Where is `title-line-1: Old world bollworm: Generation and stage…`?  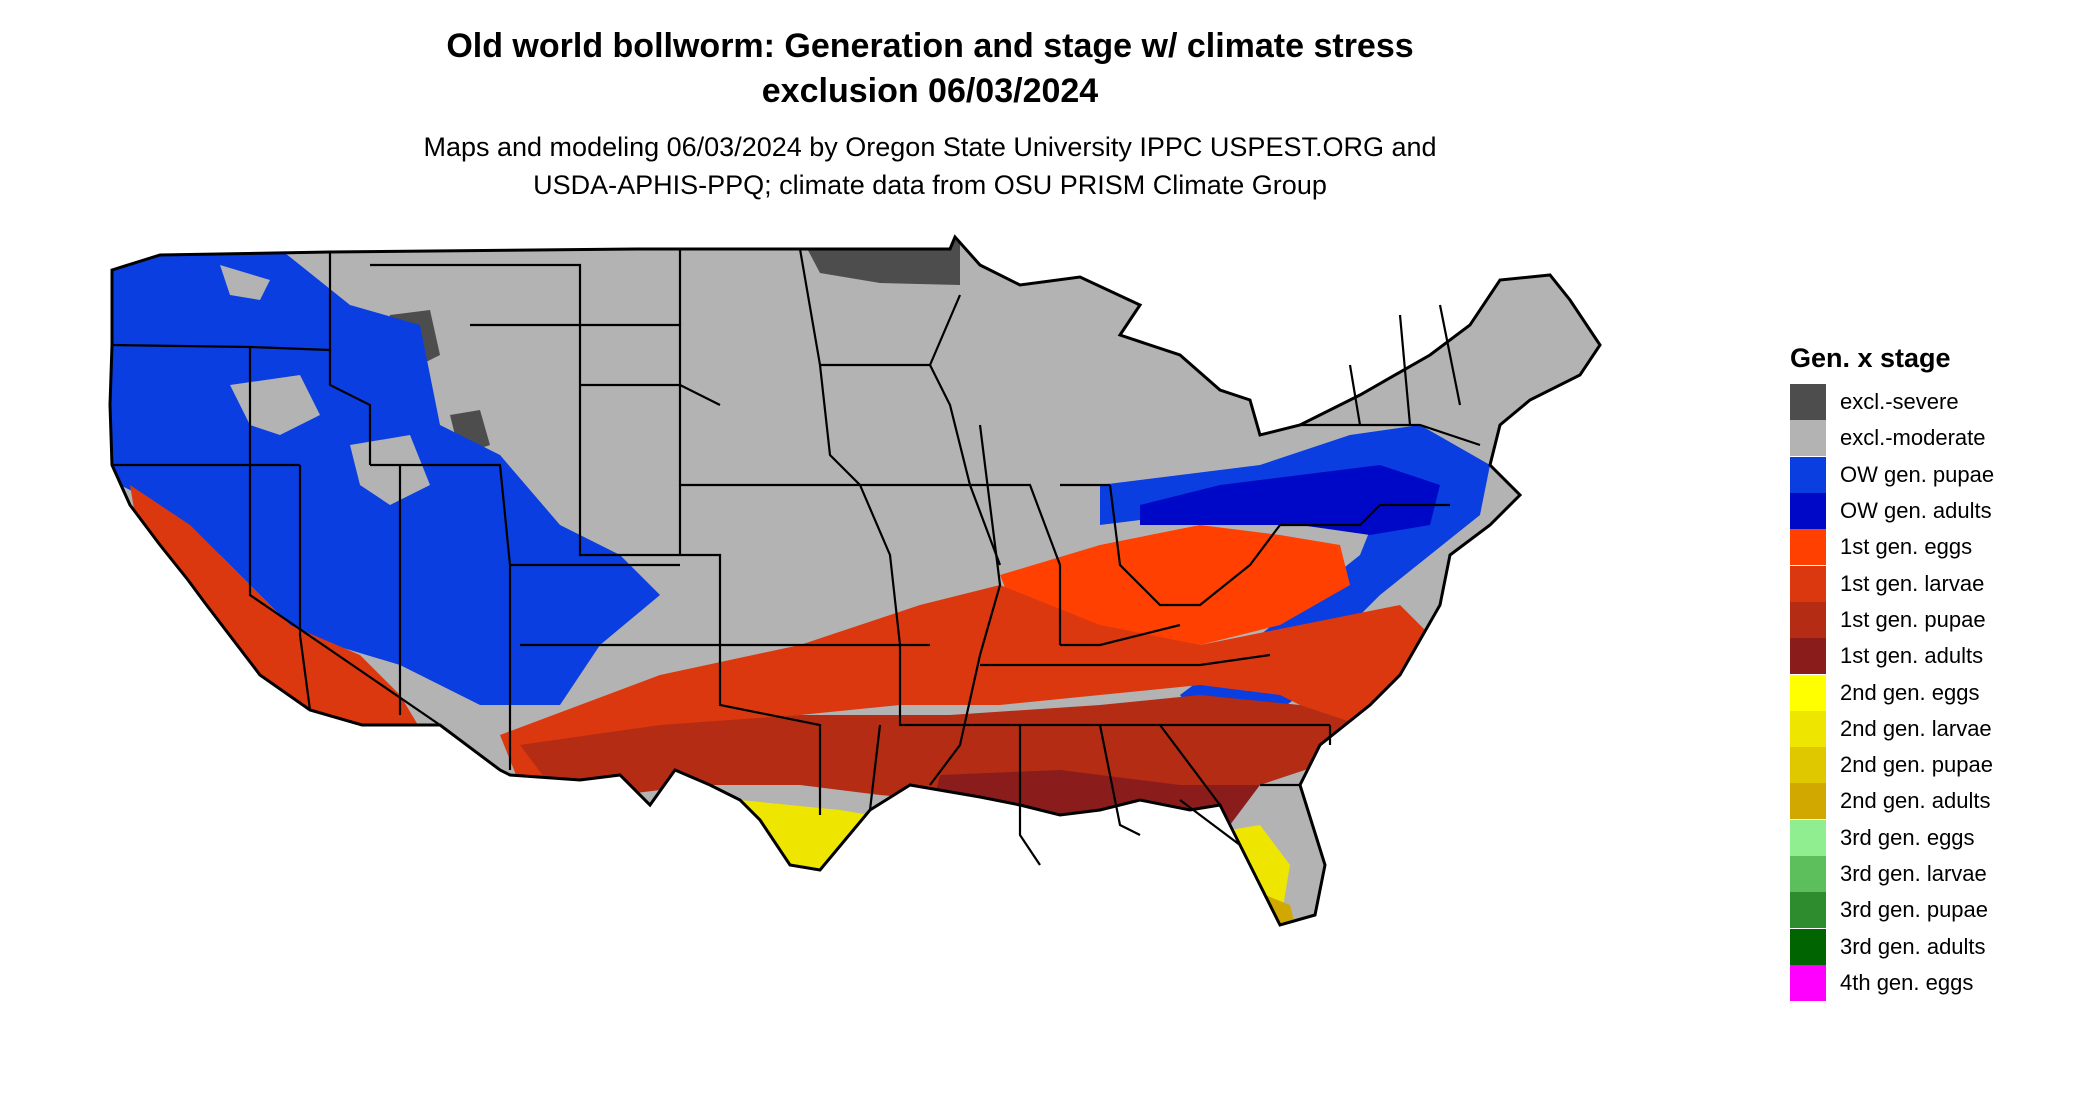 title-line-1: Old world bollworm: Generation and stage… is located at coordinates (930, 46).